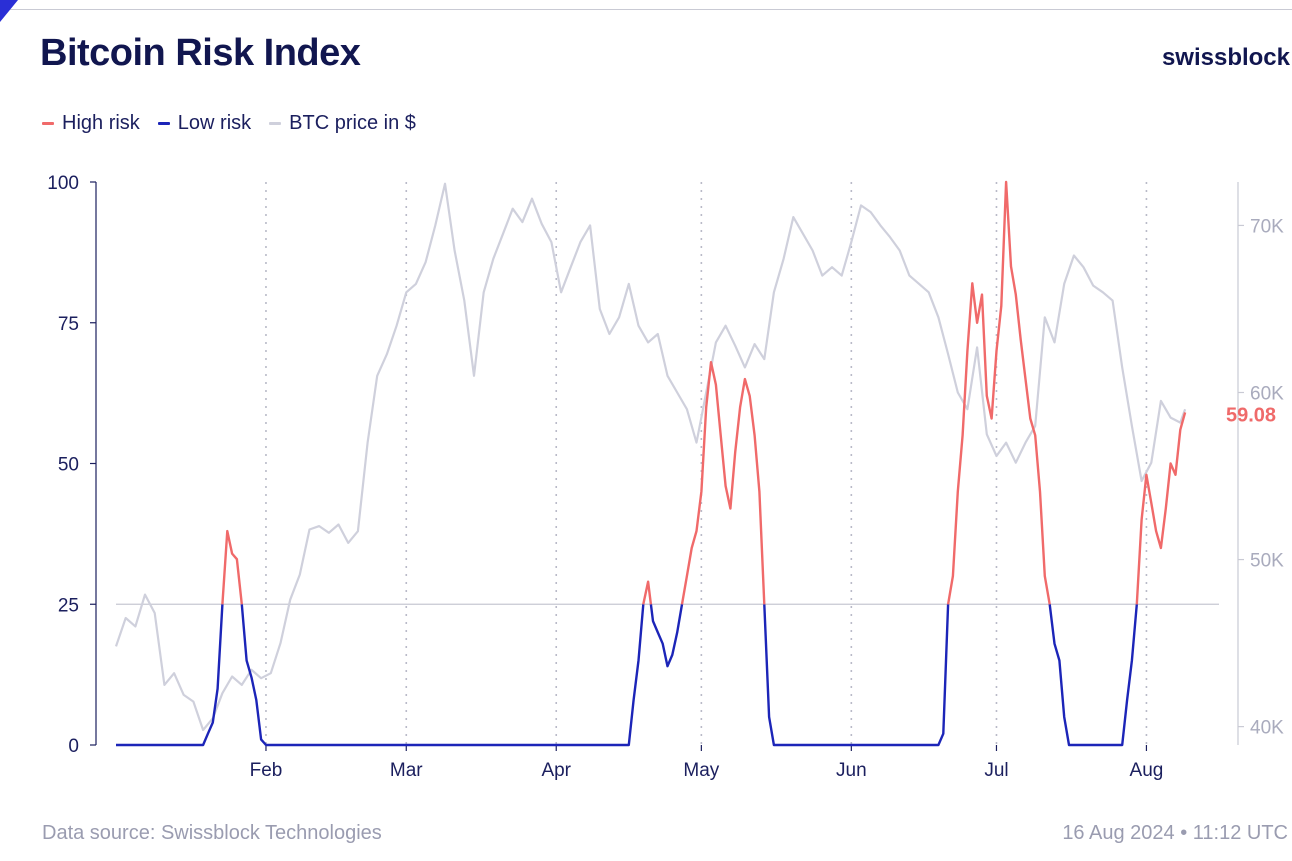  What do you see at coordinates (406, 770) in the screenshot?
I see `x-tick-label: Mar` at bounding box center [406, 770].